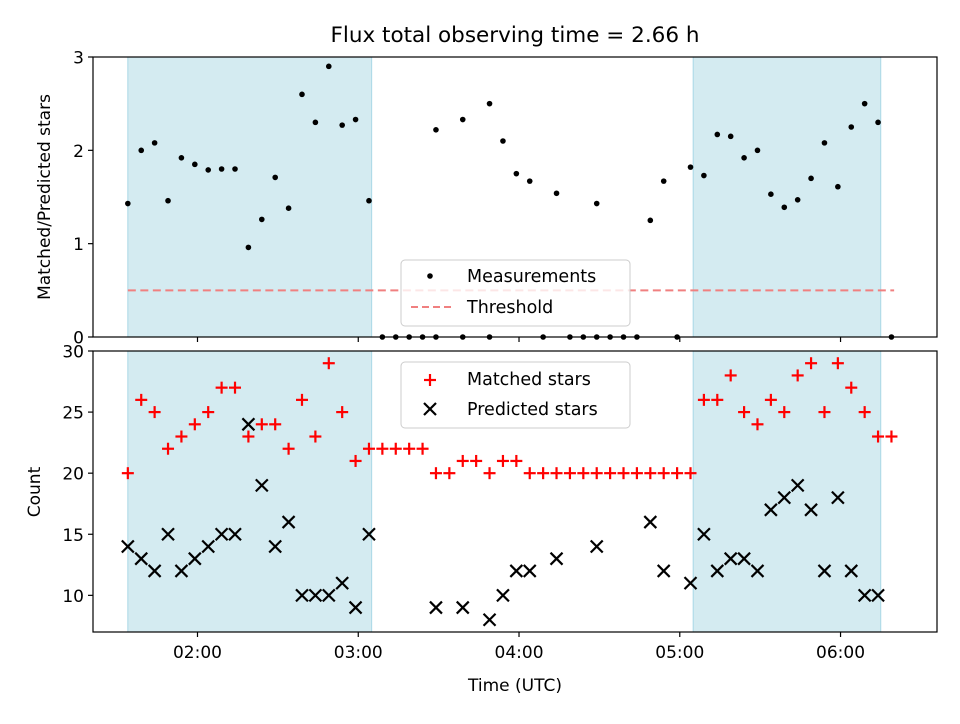 The image size is (960, 724). What do you see at coordinates (73, 353) in the screenshot?
I see `y-tick-label: 30` at bounding box center [73, 353].